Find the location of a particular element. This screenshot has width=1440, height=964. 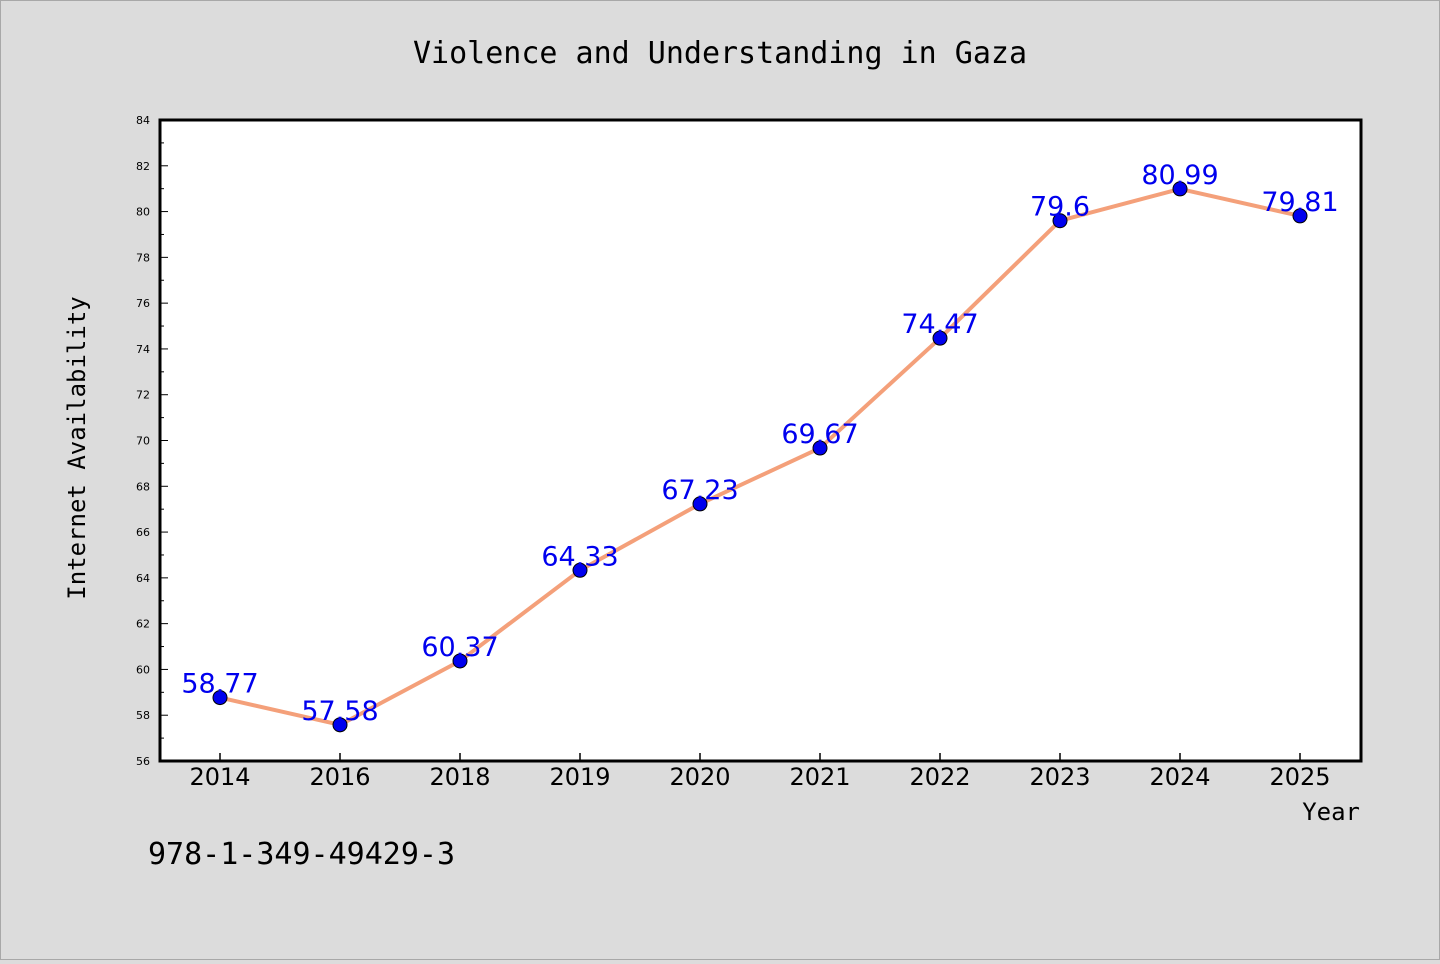

x-tick-label: 2023 is located at coordinates (1059, 777).